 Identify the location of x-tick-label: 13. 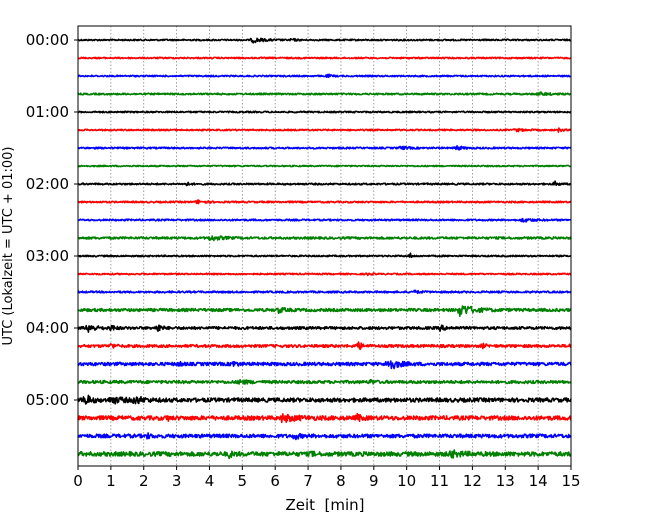
(505, 481).